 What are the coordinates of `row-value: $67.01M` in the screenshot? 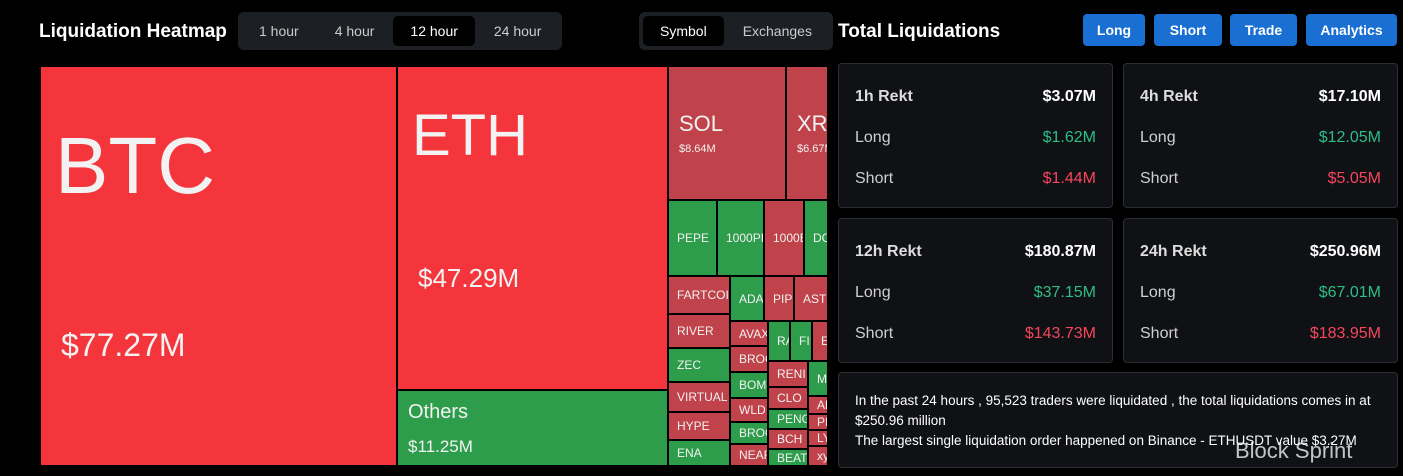 It's located at (1349, 292).